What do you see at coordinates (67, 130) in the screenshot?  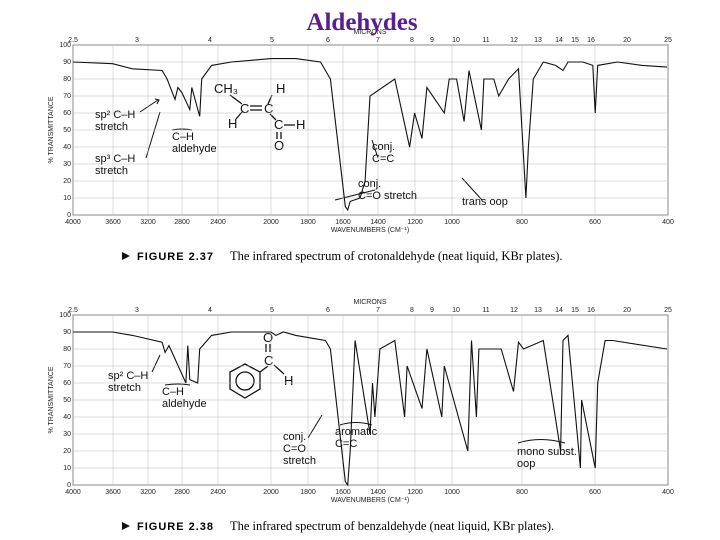 I see `y-tick-label: 50` at bounding box center [67, 130].